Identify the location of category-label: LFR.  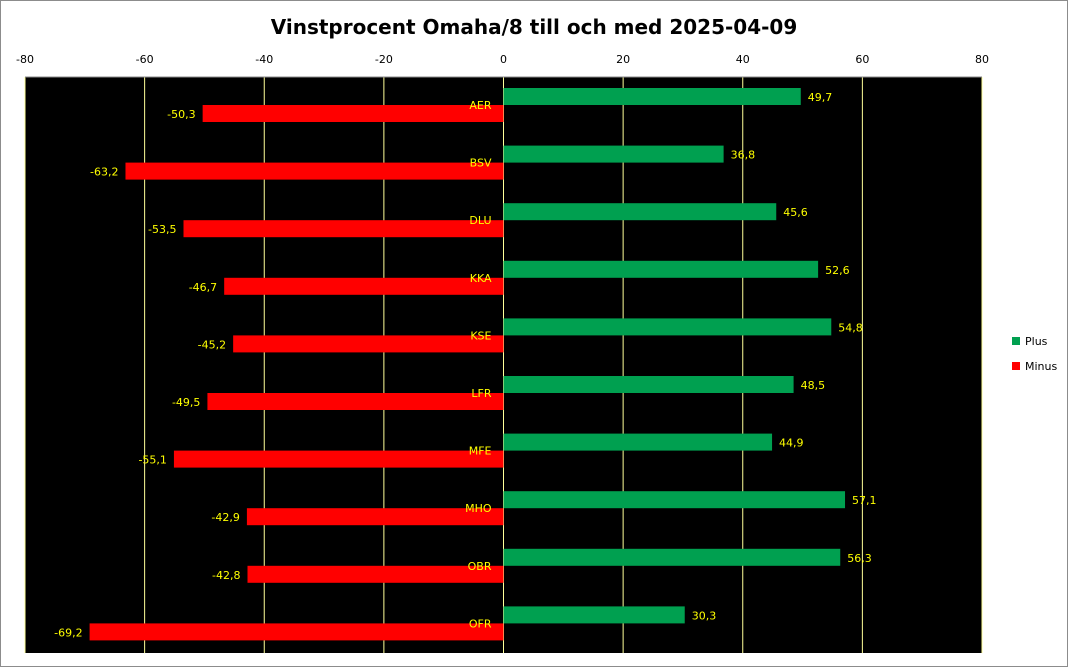
(481, 393).